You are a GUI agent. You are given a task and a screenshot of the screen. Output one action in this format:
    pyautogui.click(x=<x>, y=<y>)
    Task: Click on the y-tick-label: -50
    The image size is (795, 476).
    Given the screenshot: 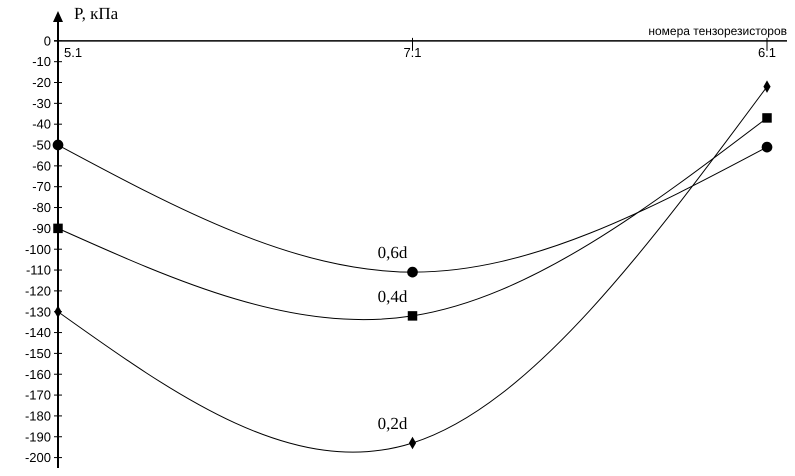 What is the action you would take?
    pyautogui.click(x=41, y=145)
    